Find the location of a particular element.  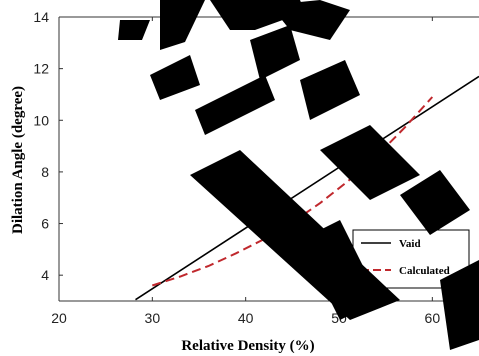

y-tick-label: 14 is located at coordinates (41, 17).